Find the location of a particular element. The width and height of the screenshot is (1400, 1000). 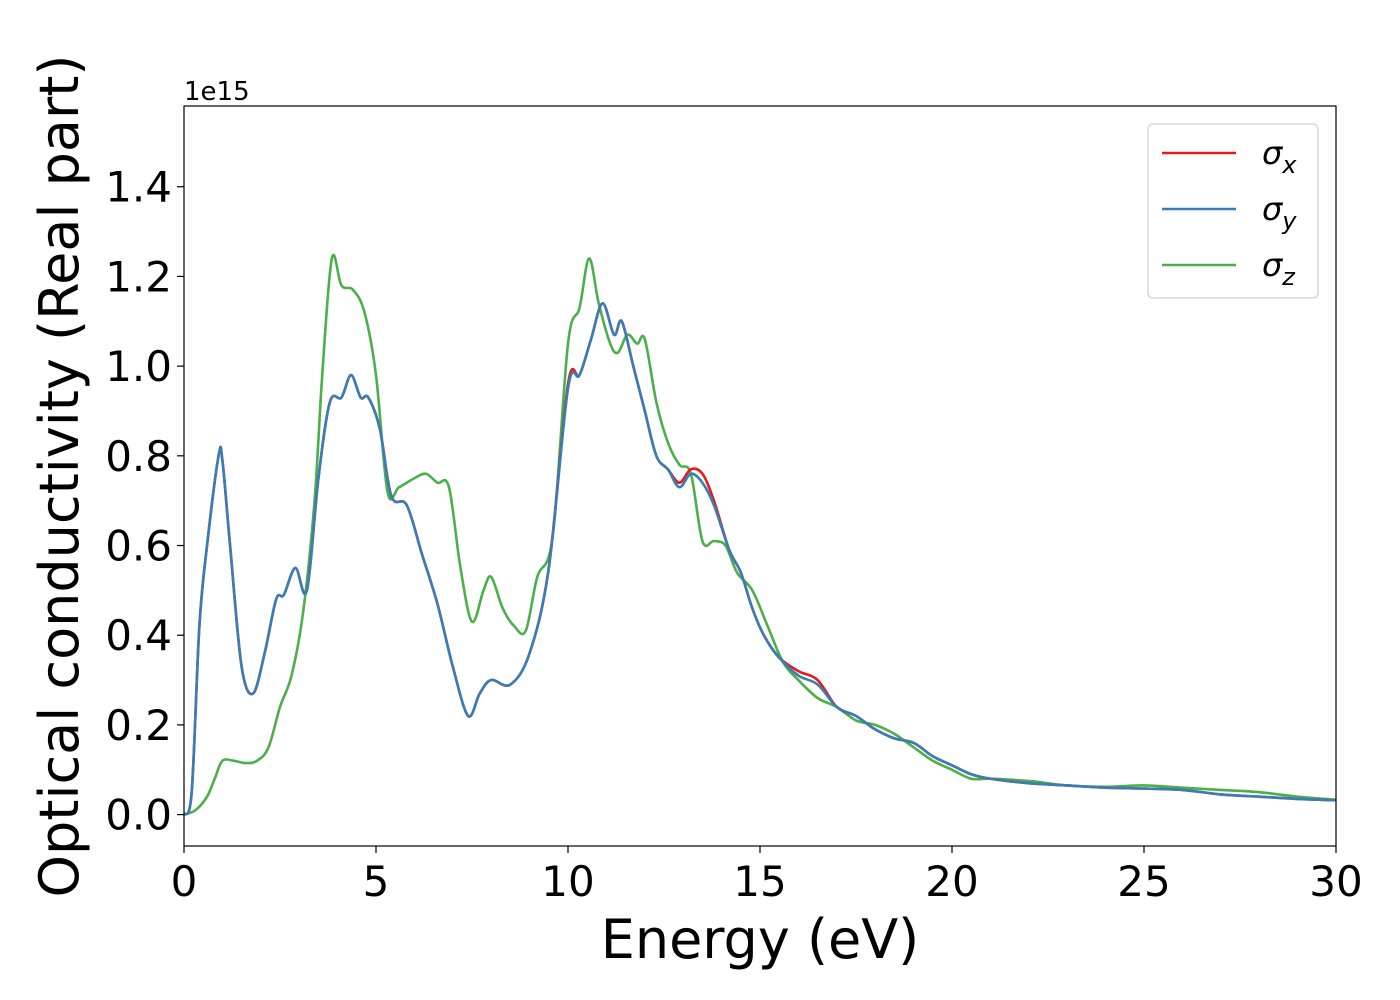

legend-frame is located at coordinates (1233, 211).